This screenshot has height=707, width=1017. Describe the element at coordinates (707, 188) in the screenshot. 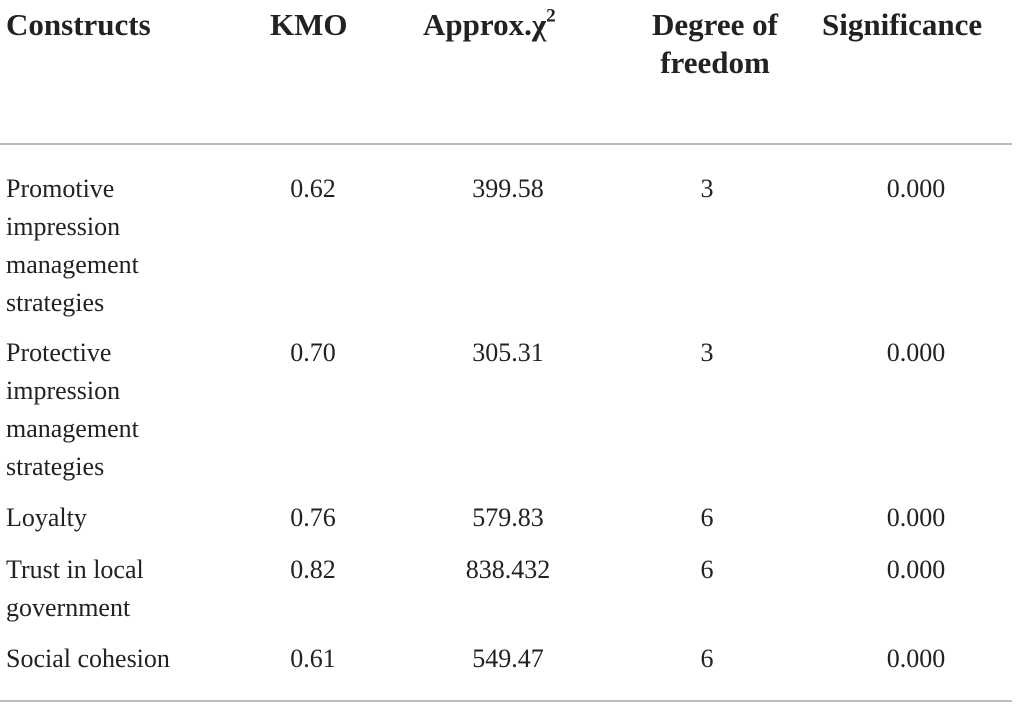

I see `row-1-dof: 3` at that location.